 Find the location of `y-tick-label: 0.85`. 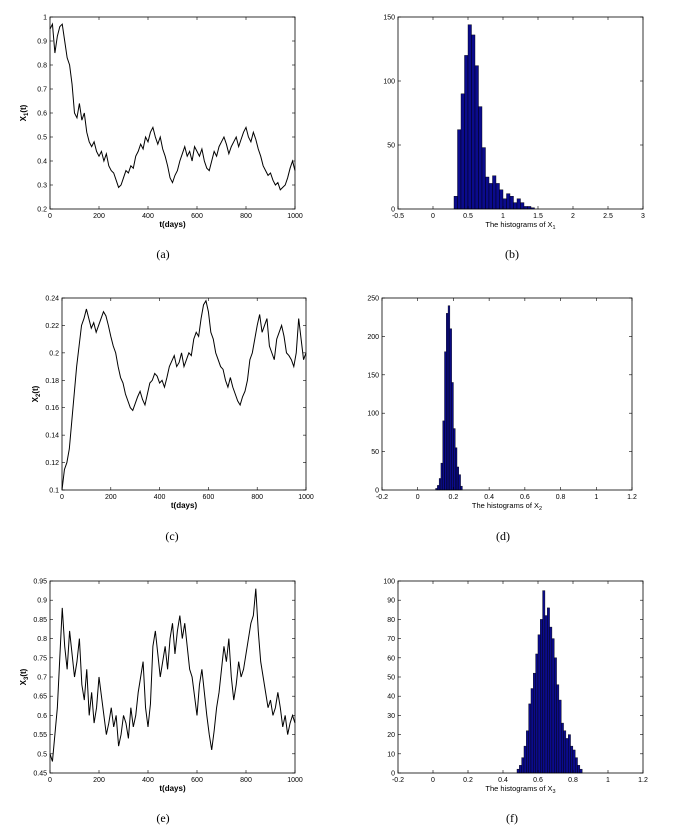

y-tick-label: 0.85 is located at coordinates (40, 620).